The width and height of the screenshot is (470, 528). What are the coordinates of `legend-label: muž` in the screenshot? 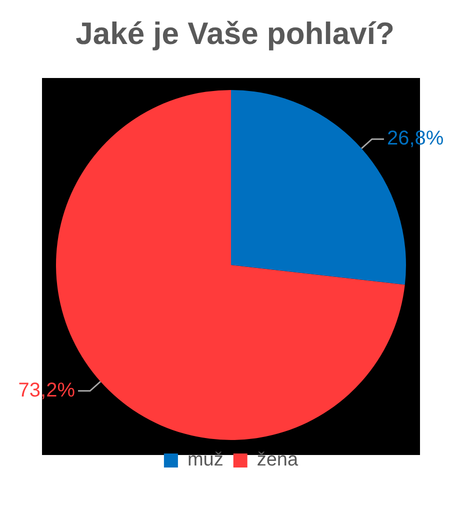 It's located at (205, 460).